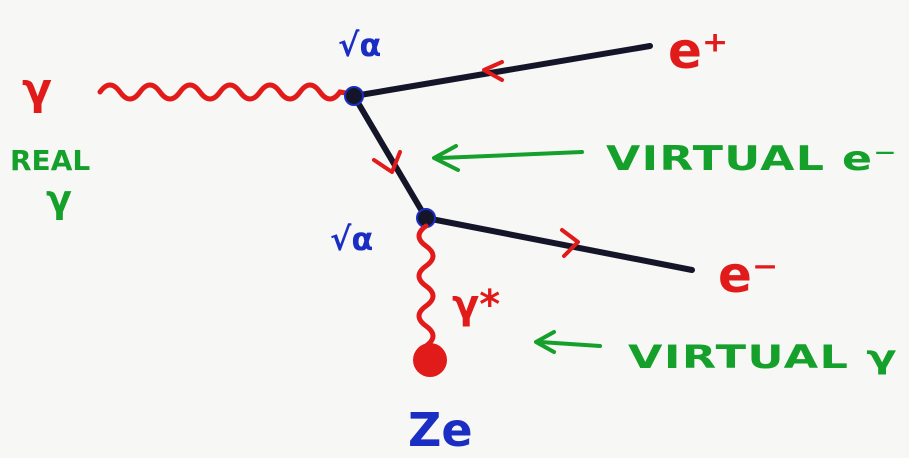 The image size is (909, 458). I want to click on incoming-photon-label: γ, so click(37, 89).